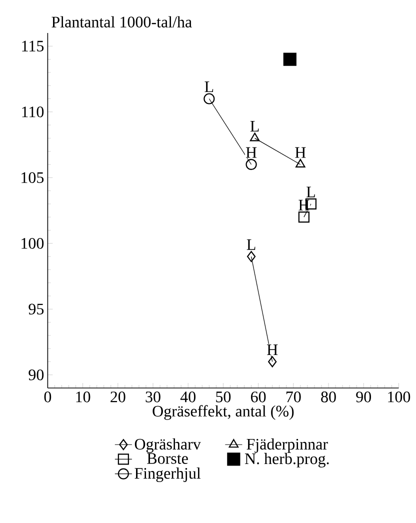 The width and height of the screenshot is (416, 523). What do you see at coordinates (36, 374) in the screenshot?
I see `y-tick-label: 90` at bounding box center [36, 374].